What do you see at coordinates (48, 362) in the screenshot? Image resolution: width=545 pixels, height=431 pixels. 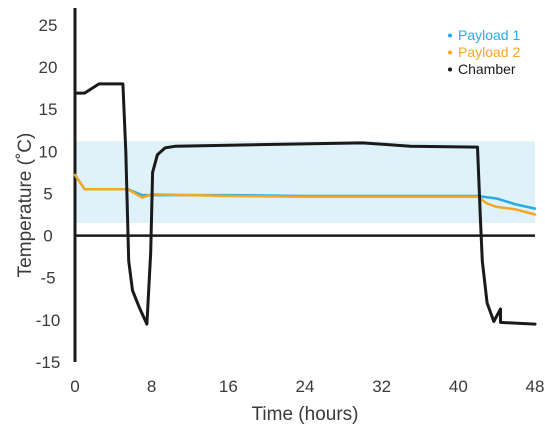 I see `y-tick-label: -15` at bounding box center [48, 362].